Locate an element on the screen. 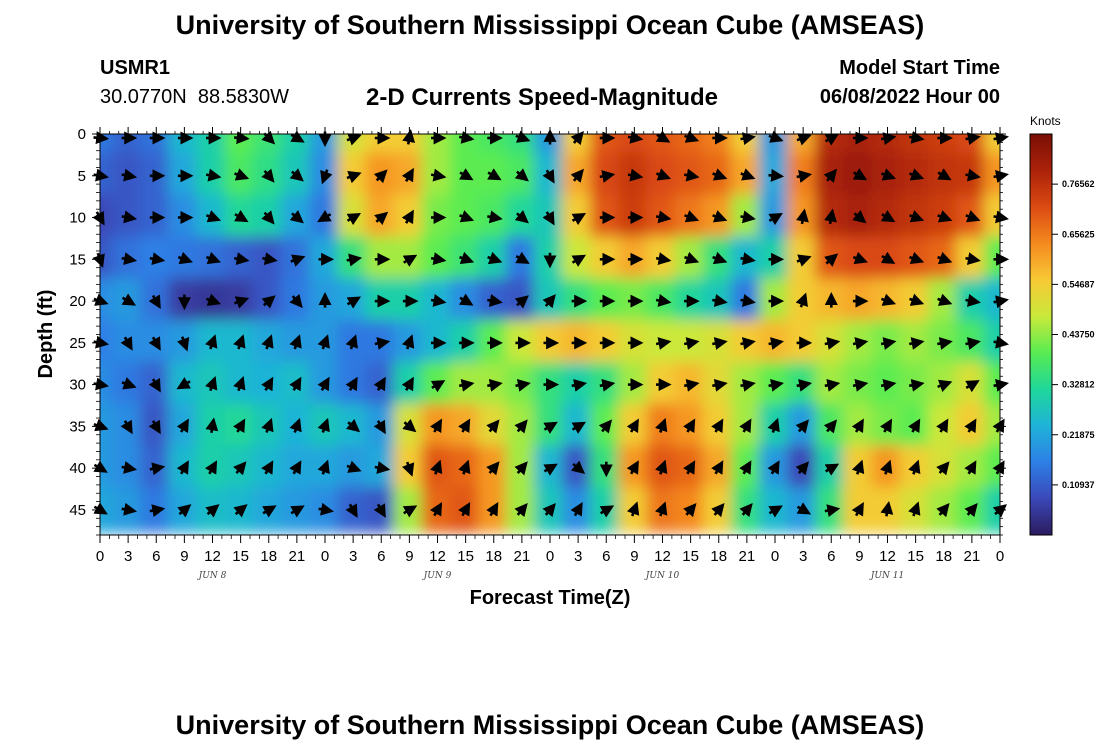 The width and height of the screenshot is (1100, 750). x-tick-label: 12 is located at coordinates (212, 556).